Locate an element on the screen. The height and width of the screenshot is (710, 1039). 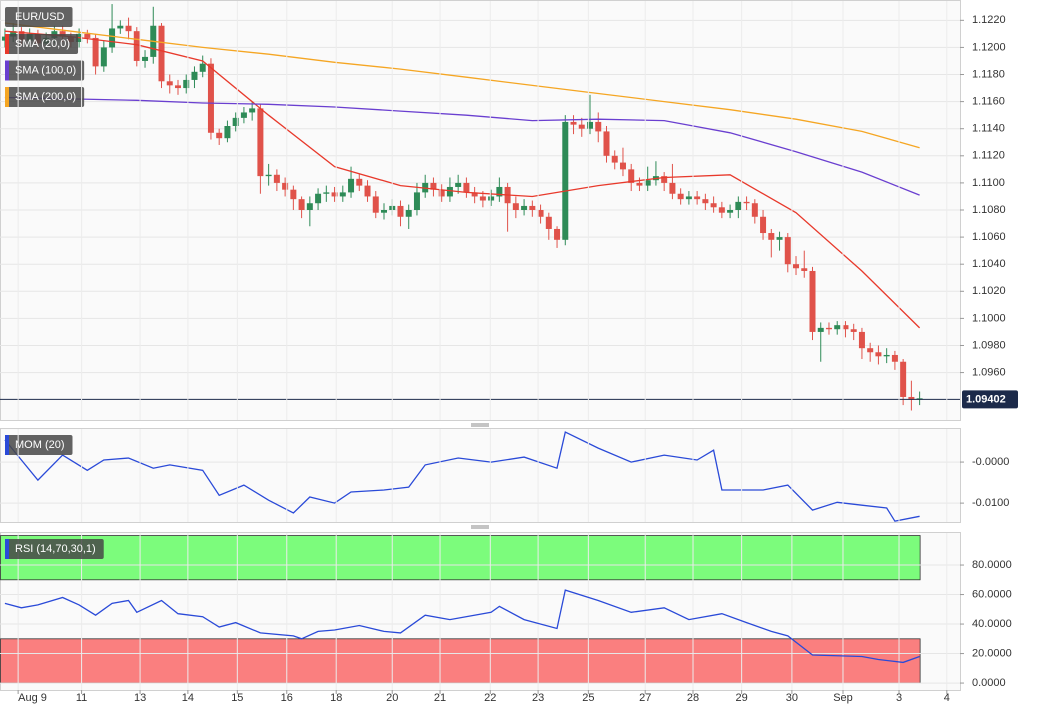
rsi-band is located at coordinates (460, 661).